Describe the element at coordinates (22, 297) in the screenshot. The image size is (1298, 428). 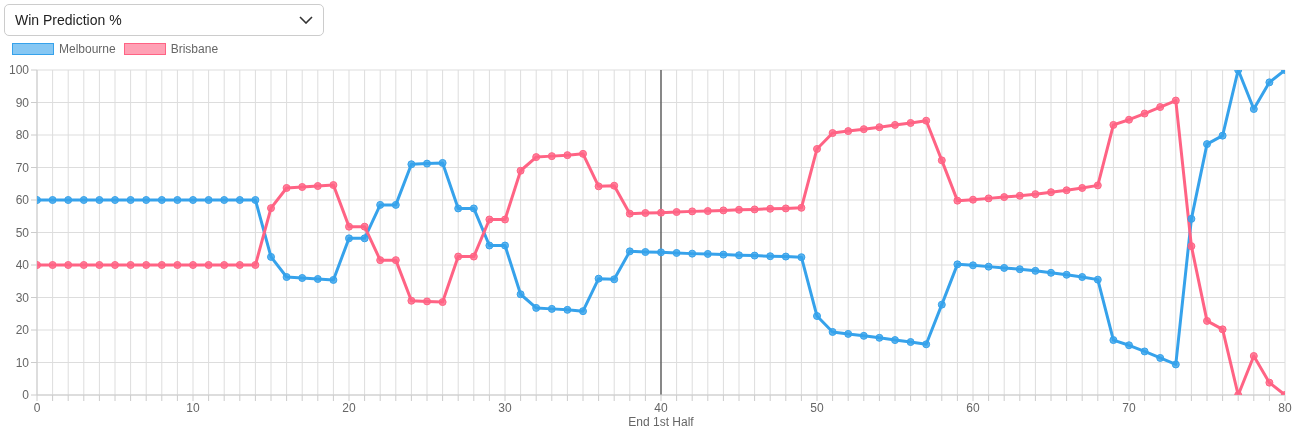
I see `y-tick-label: 30` at that location.